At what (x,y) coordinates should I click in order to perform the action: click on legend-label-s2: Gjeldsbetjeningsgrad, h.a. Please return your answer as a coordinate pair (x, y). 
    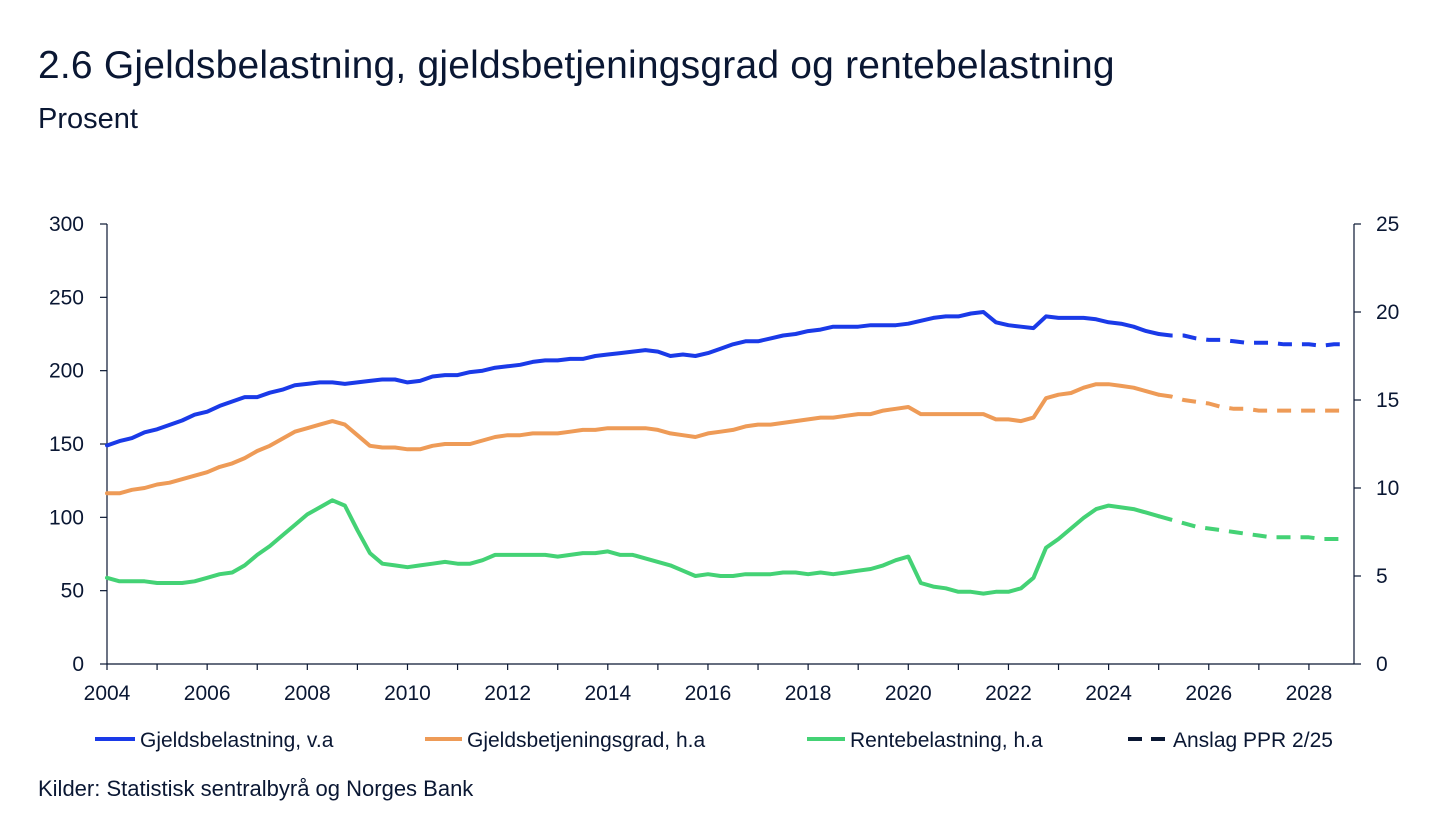
    Looking at the image, I should click on (586, 740).